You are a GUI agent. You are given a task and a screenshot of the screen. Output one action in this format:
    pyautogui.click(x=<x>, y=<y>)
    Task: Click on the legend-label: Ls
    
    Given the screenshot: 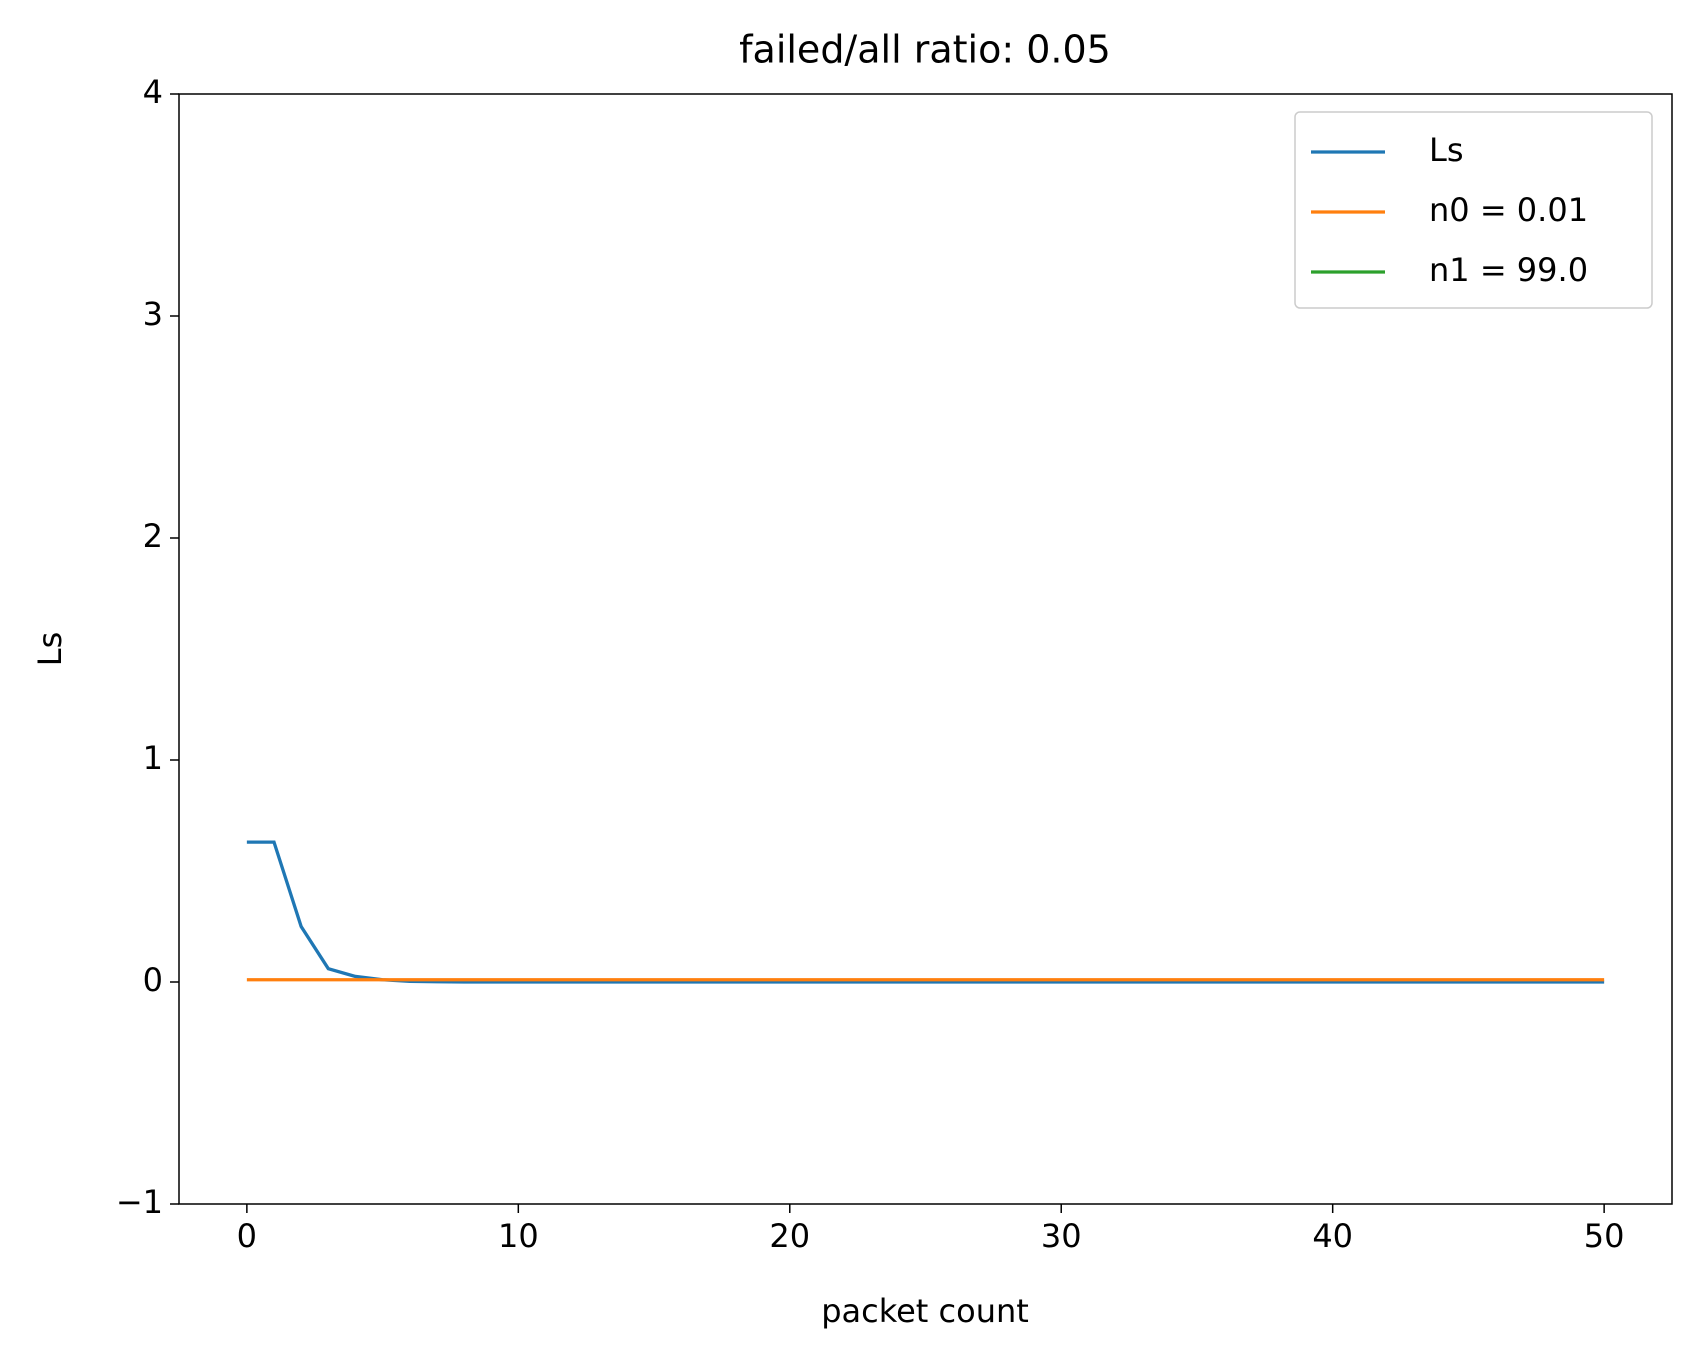 What is the action you would take?
    pyautogui.click(x=1446, y=150)
    